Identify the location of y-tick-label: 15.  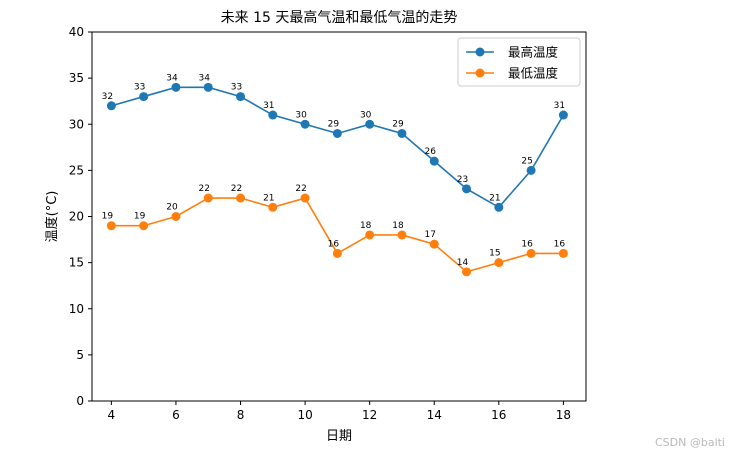
(76, 263).